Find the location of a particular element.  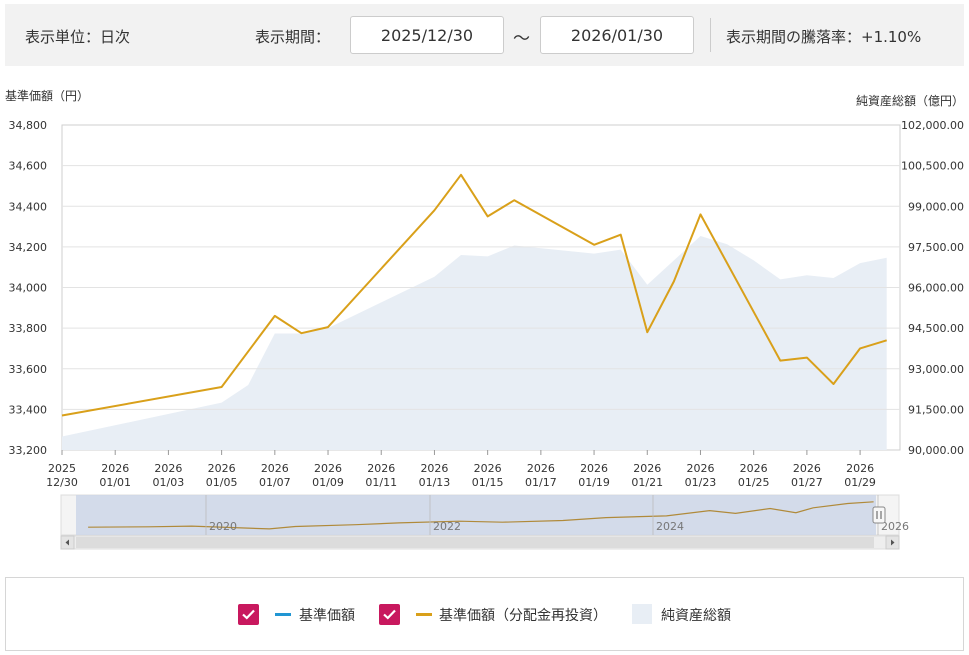

left-tick-label: 34,400 is located at coordinates (28, 206).